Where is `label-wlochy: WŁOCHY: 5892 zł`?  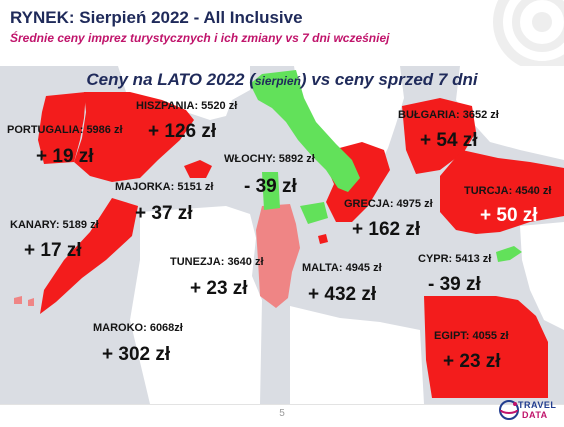 label-wlochy: WŁOCHY: 5892 zł is located at coordinates (269, 159).